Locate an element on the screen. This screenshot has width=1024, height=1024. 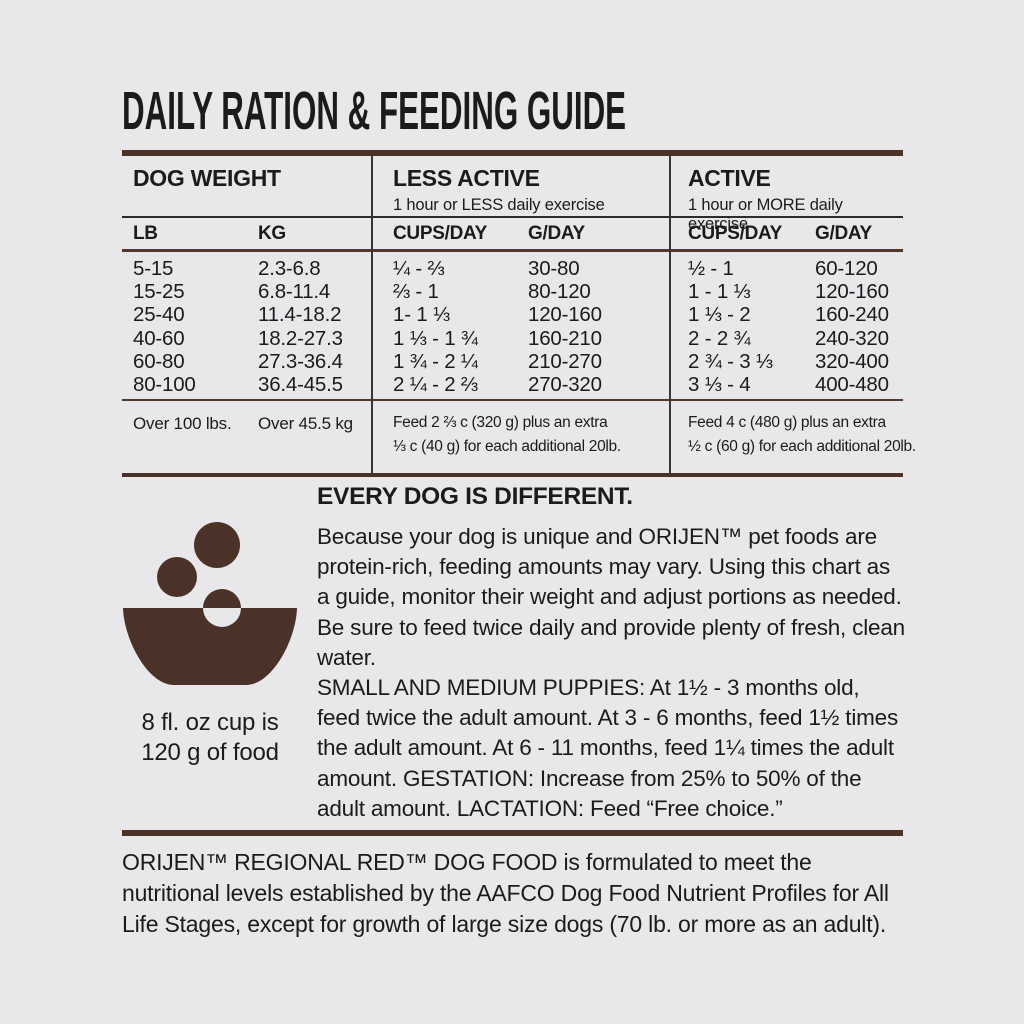
table-cell: 6.8-11.4 is located at coordinates (294, 291).